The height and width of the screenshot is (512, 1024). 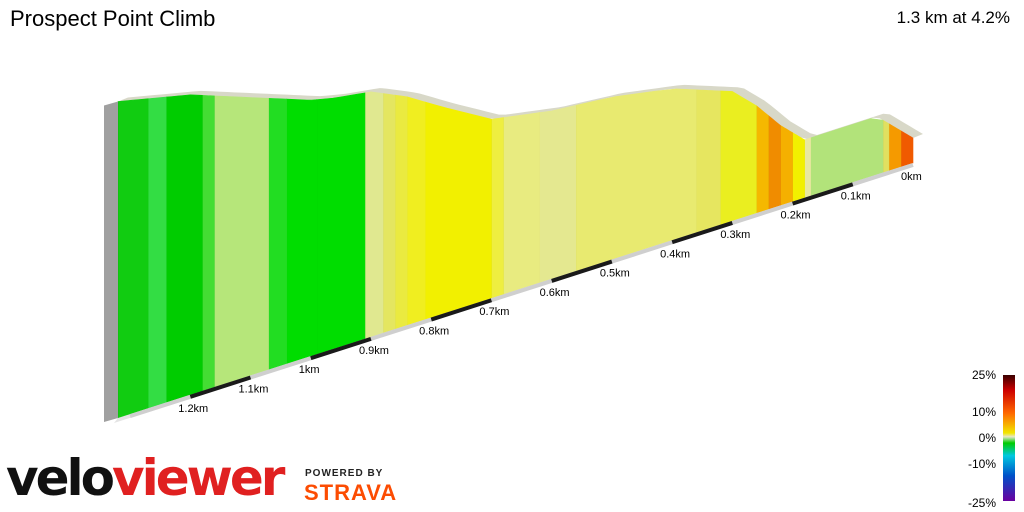 I want to click on gradient-legend: 25% 10% 0% -10% -25%, so click(x=987, y=439).